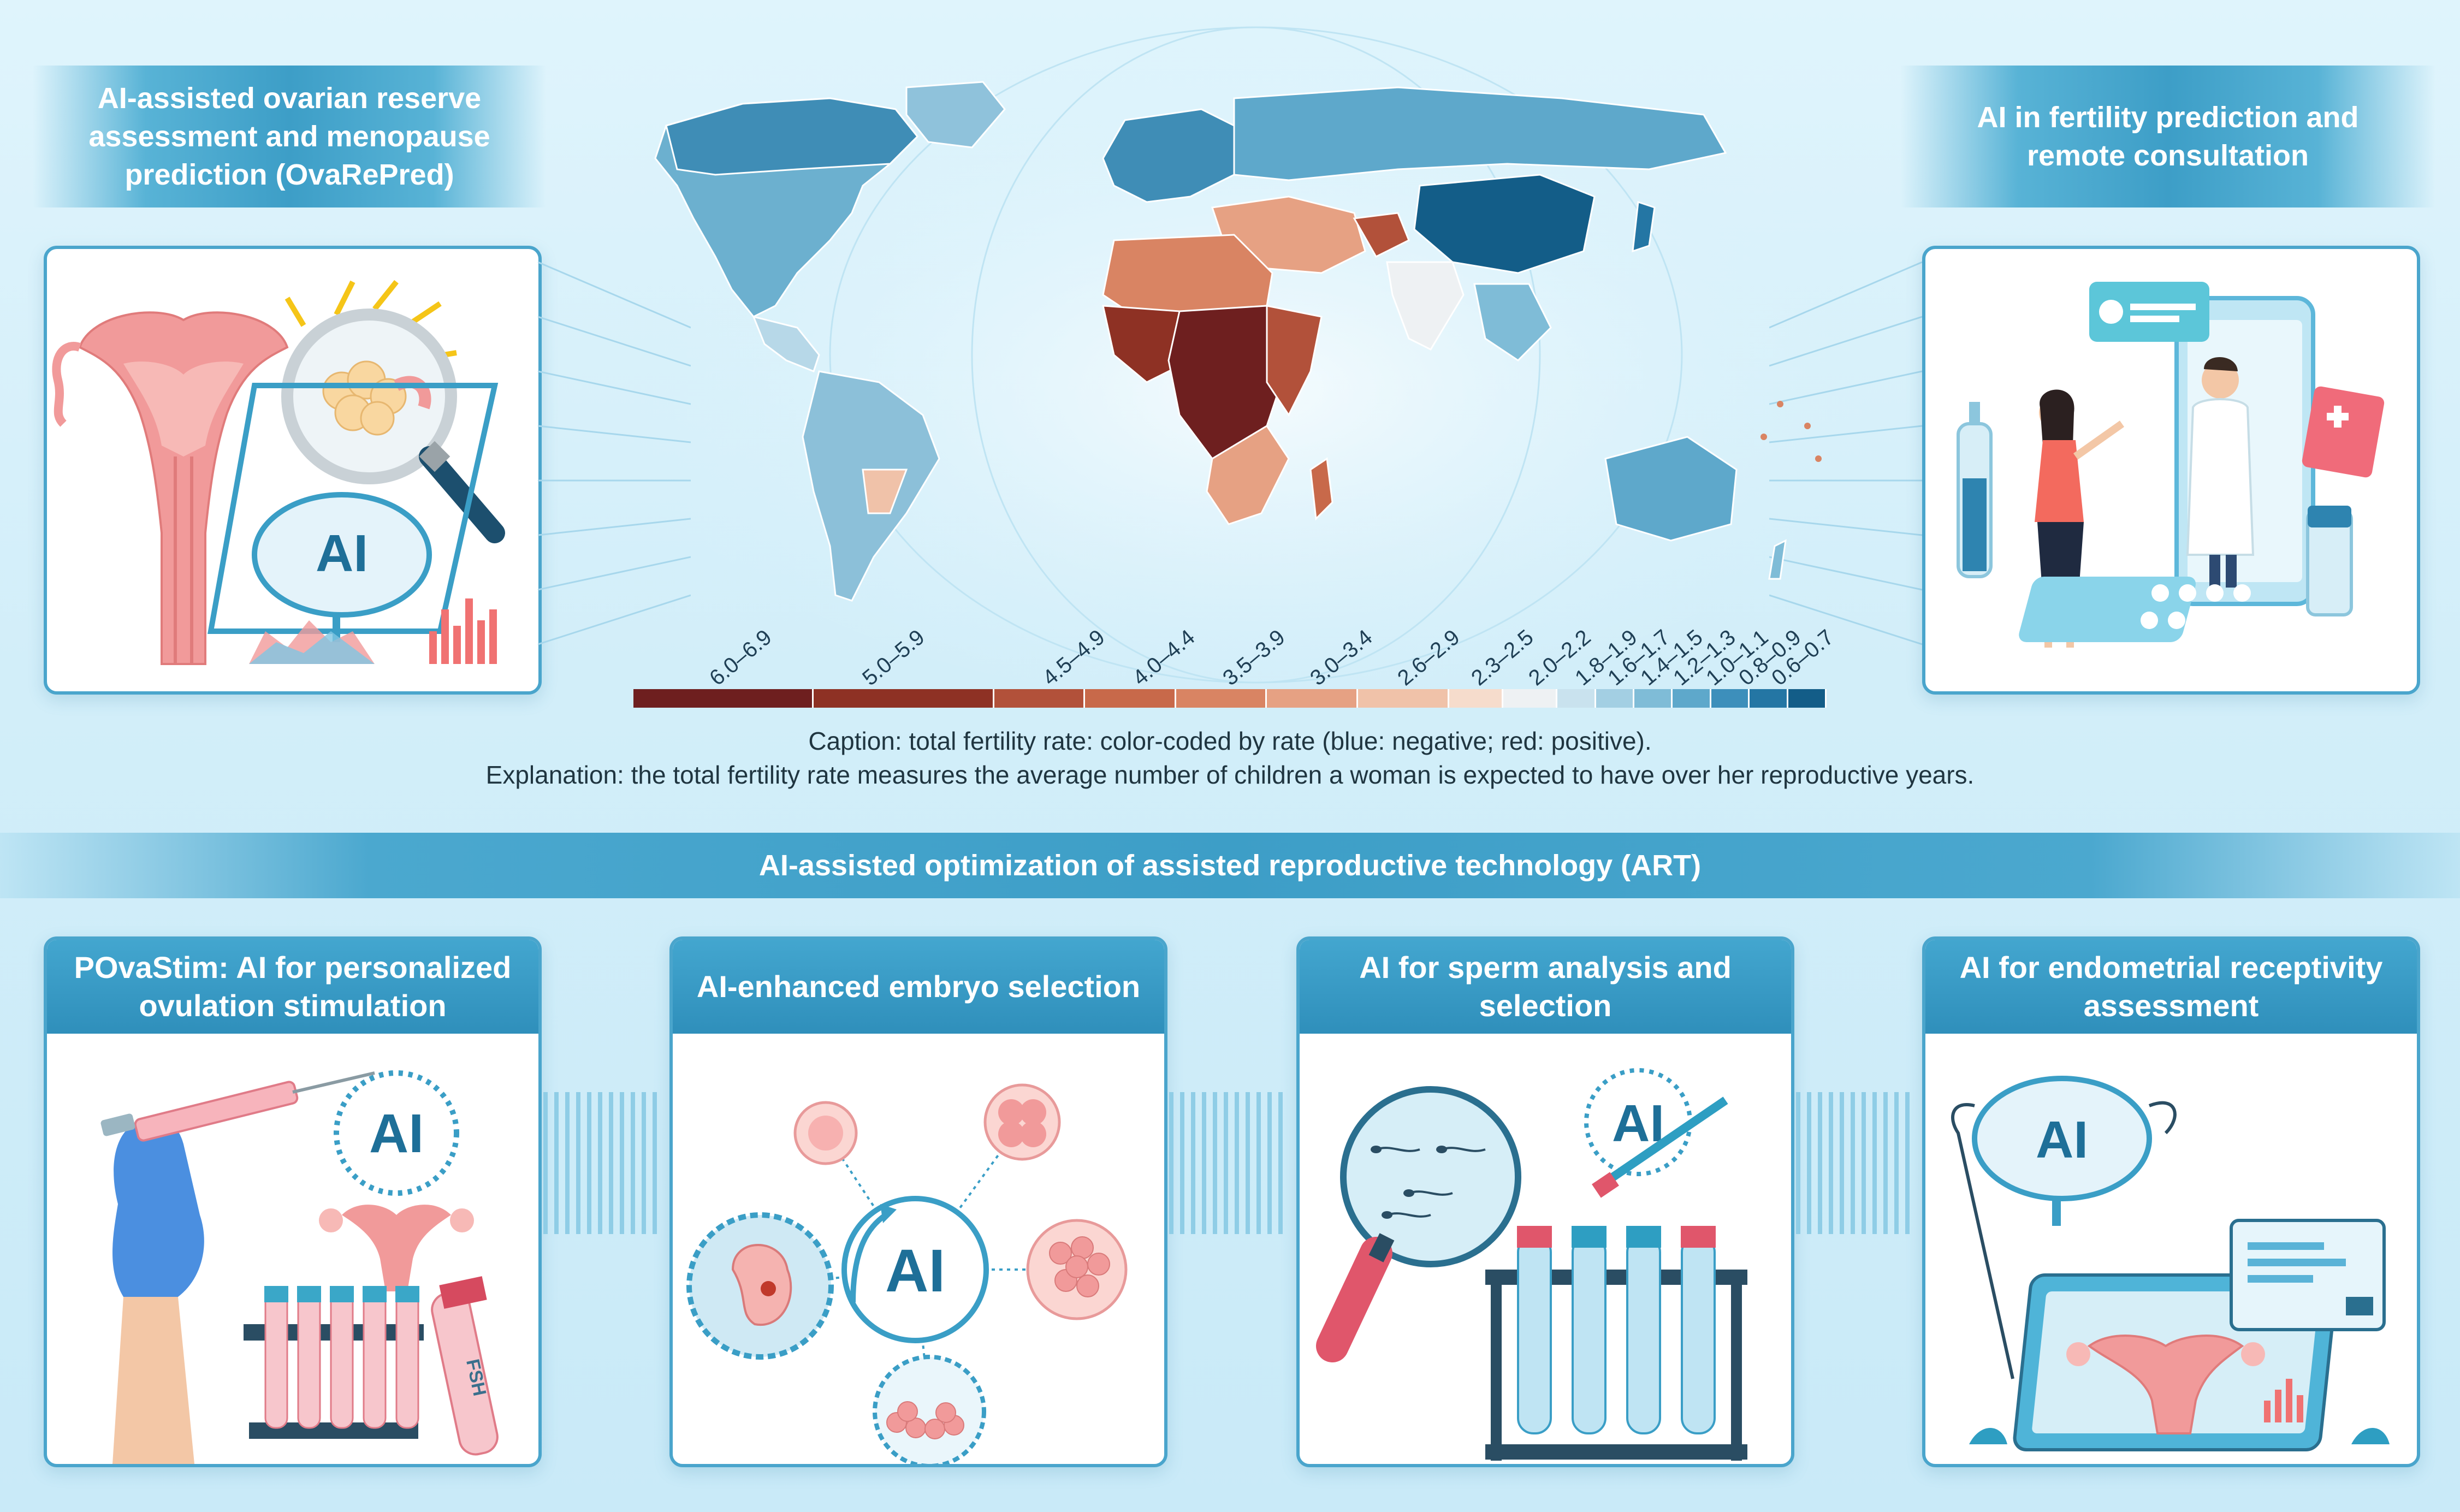 The width and height of the screenshot is (2460, 1512). What do you see at coordinates (2135, 609) in the screenshot?
I see `pill-pack-icon` at bounding box center [2135, 609].